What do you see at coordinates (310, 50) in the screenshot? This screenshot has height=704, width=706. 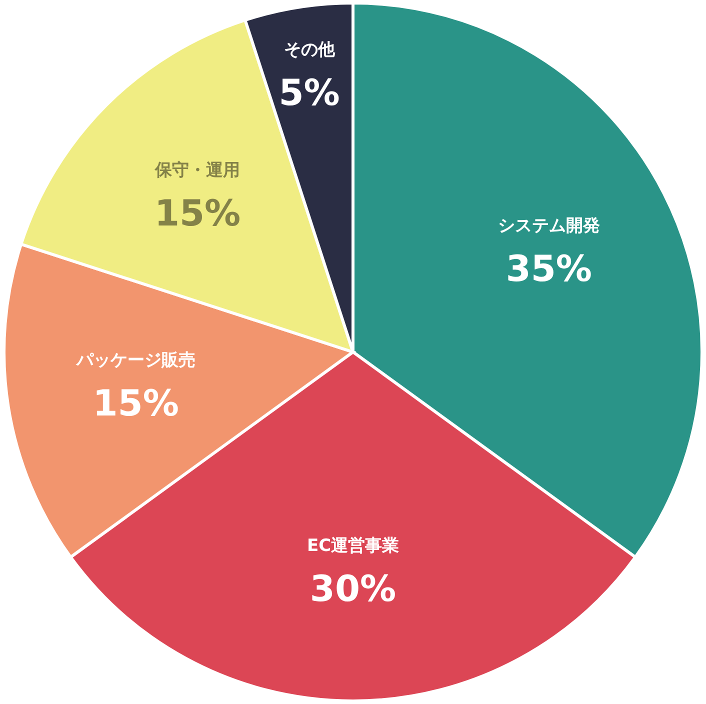 I see `slice-label: その他` at bounding box center [310, 50].